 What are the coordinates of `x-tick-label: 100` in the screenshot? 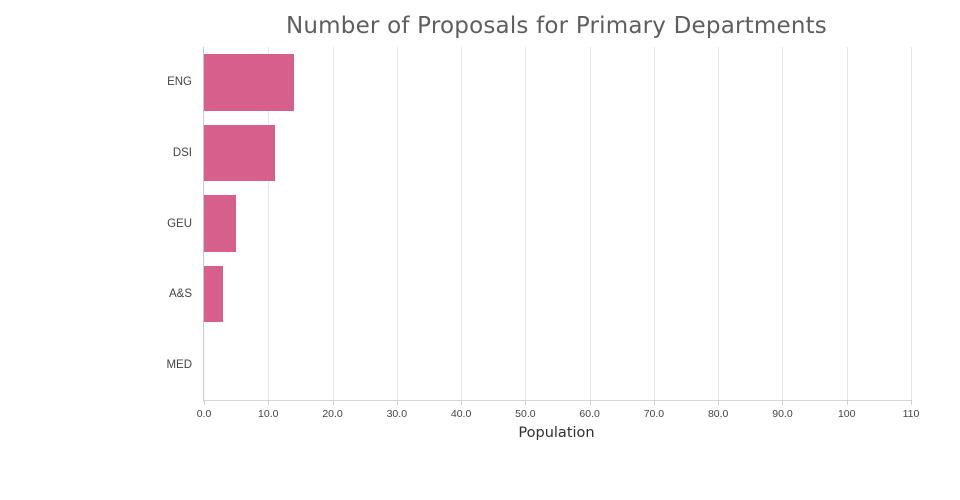 It's located at (846, 414).